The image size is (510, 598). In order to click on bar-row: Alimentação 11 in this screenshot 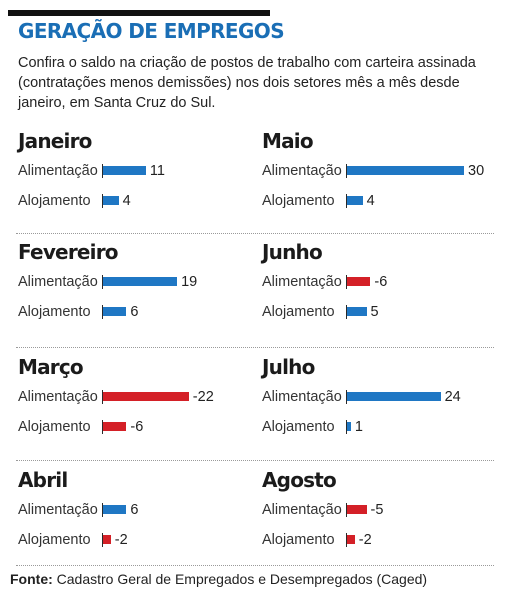, I will do `click(140, 171)`.